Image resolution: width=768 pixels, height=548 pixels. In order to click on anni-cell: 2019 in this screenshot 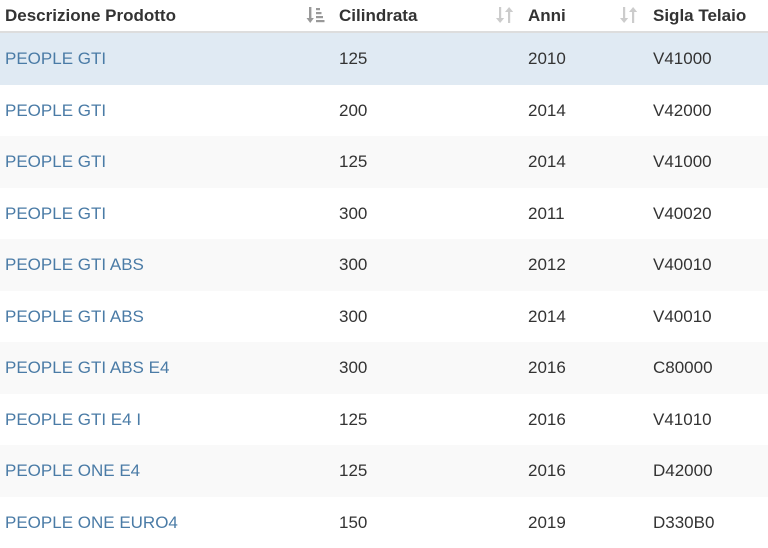, I will do `click(547, 522)`.